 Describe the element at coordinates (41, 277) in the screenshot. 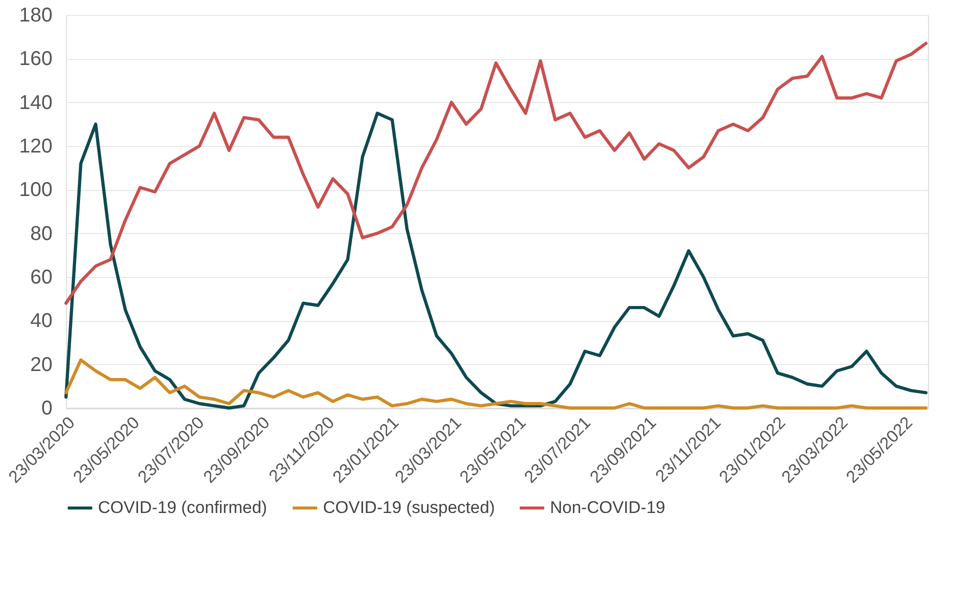

I see `y-tick-label: 60` at that location.